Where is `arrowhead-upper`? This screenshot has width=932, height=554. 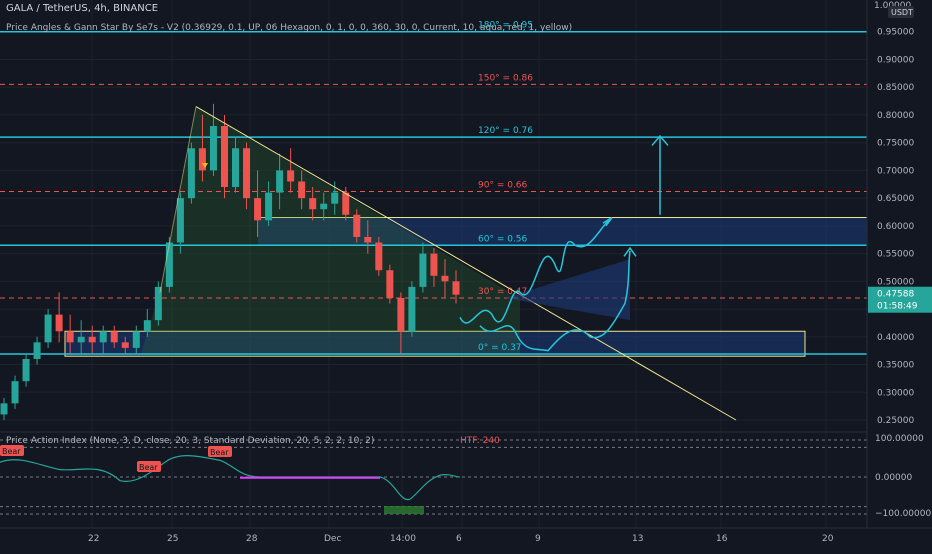 arrowhead-upper is located at coordinates (607, 221).